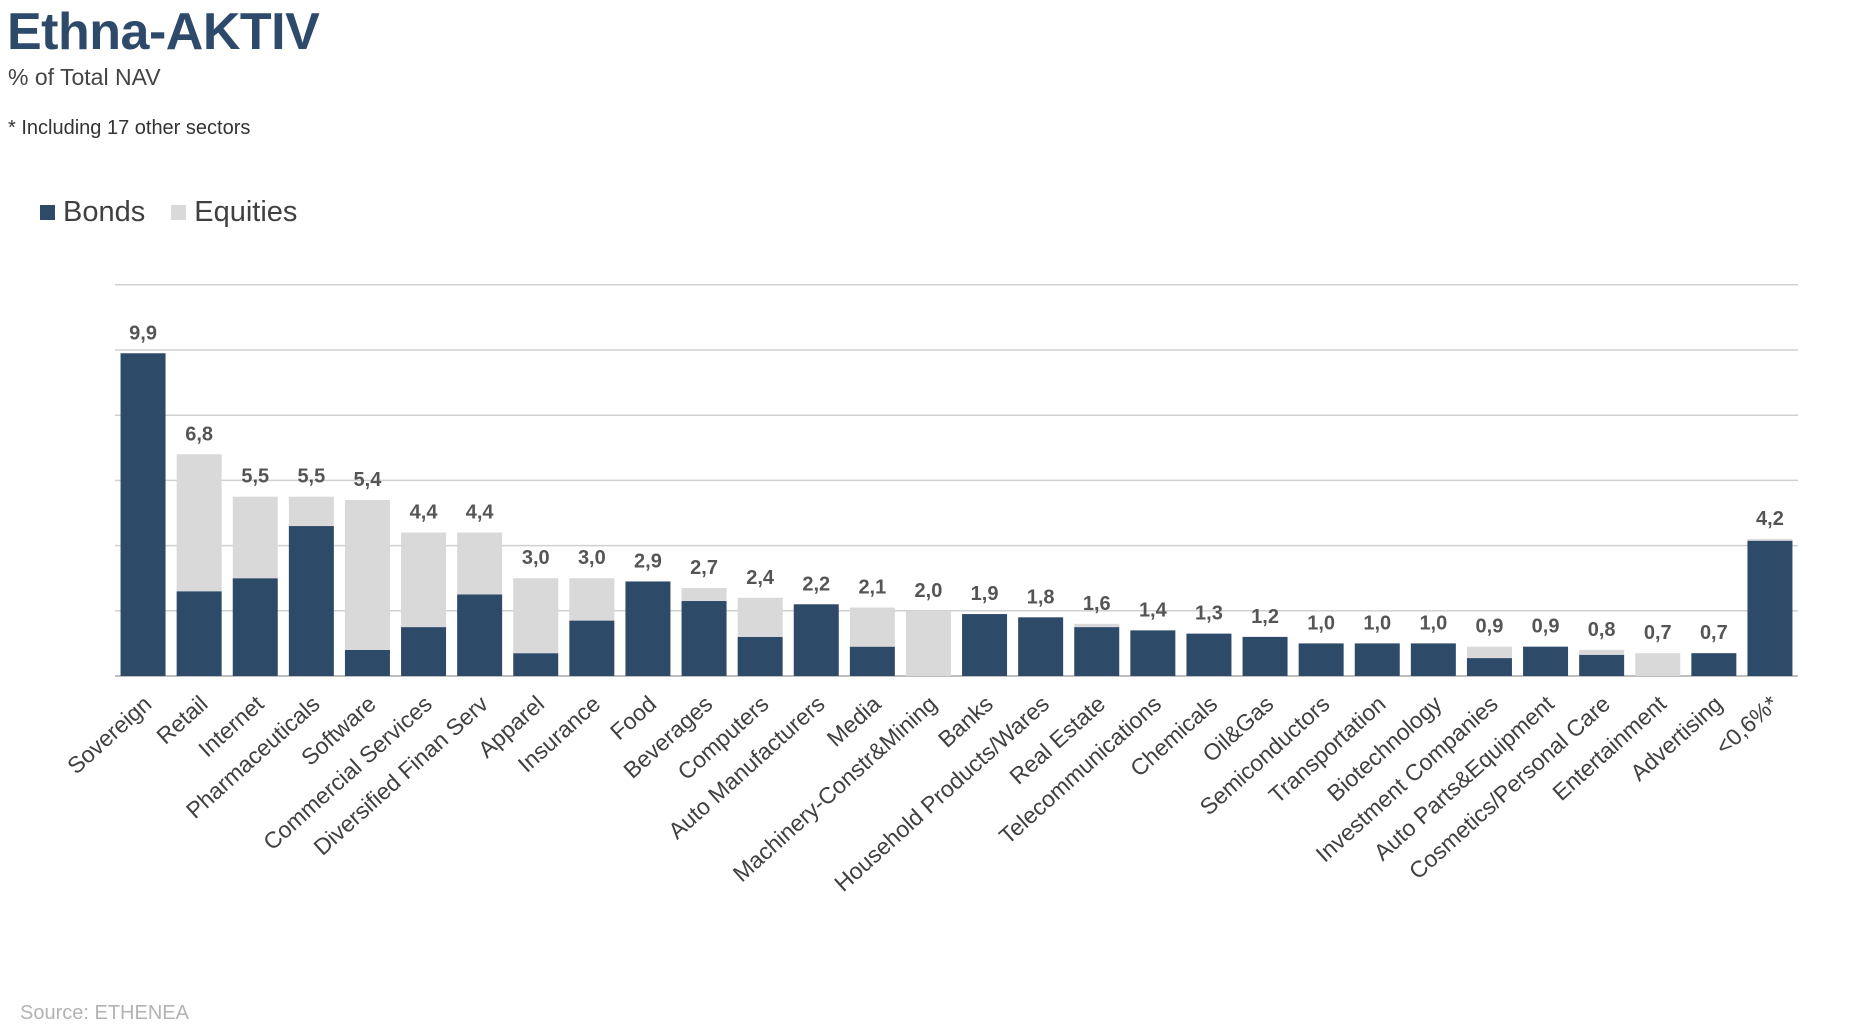  What do you see at coordinates (199, 434) in the screenshot?
I see `data-label: 6,8` at bounding box center [199, 434].